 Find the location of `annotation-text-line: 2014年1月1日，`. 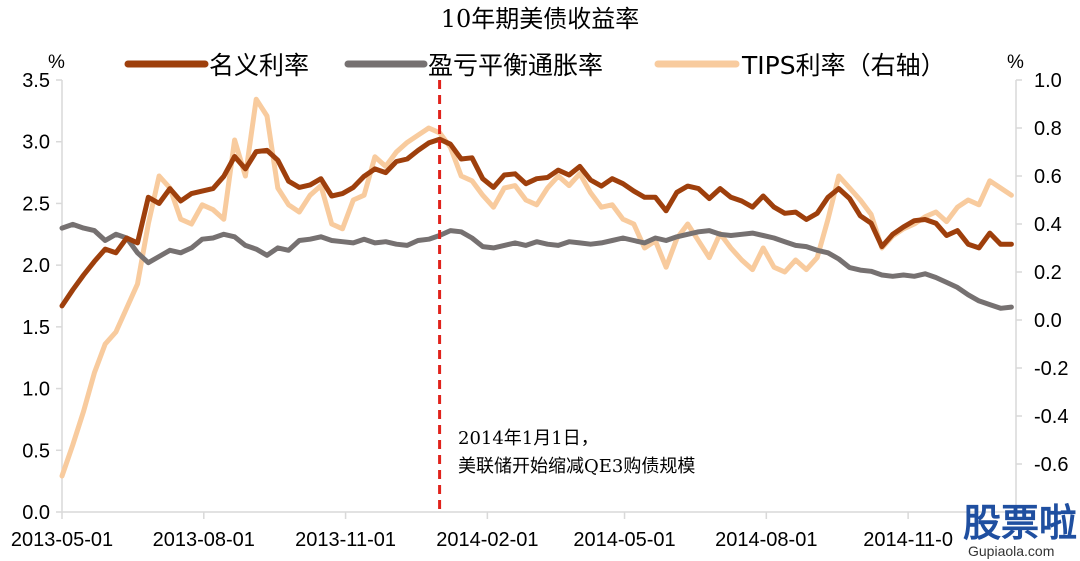

annotation-text-line: 2014年1月1日， is located at coordinates (528, 438).